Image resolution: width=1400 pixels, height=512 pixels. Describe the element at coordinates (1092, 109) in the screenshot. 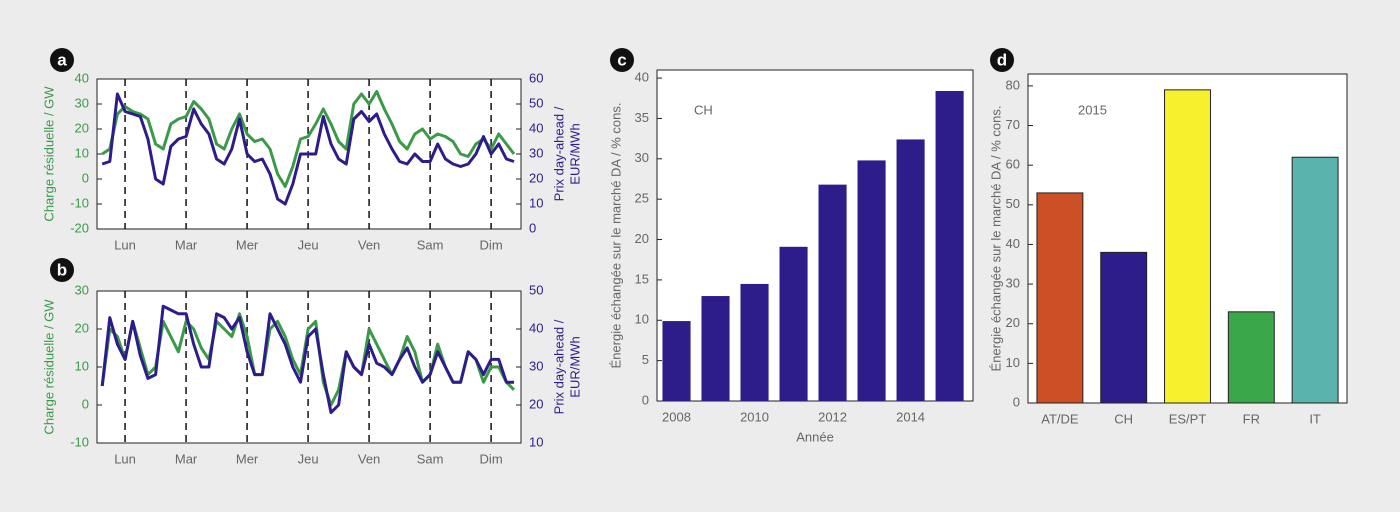

I see `annotation: 2015` at that location.